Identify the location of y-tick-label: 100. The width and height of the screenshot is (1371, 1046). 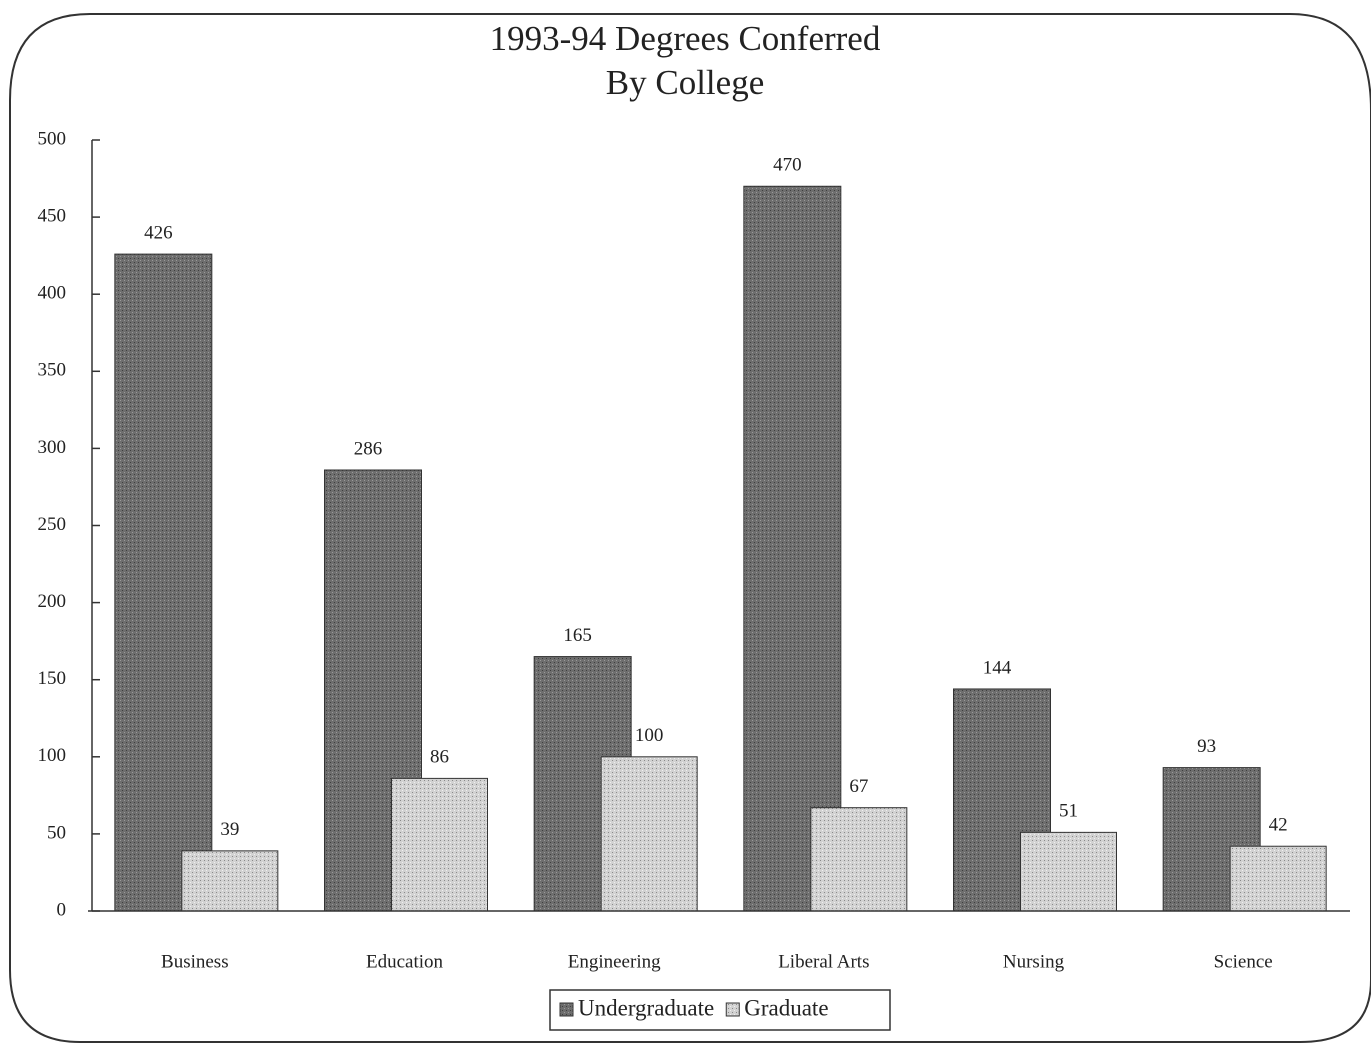
(52, 755).